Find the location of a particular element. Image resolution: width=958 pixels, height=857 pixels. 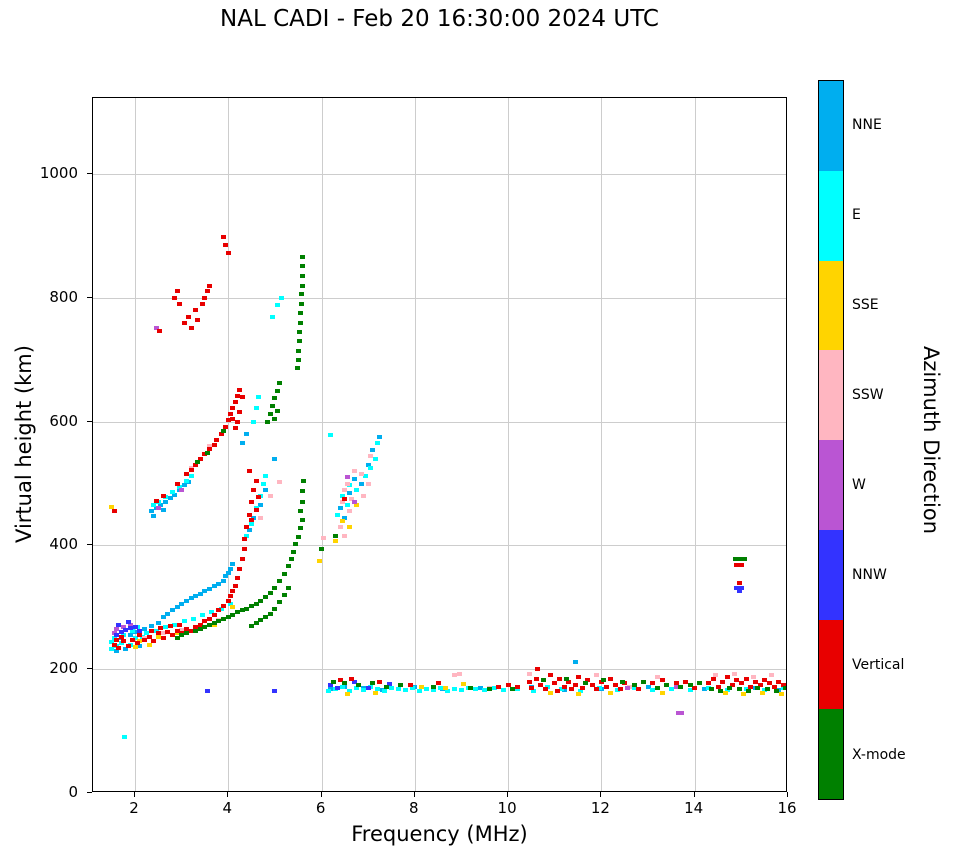

x-gridline is located at coordinates (415, 444).